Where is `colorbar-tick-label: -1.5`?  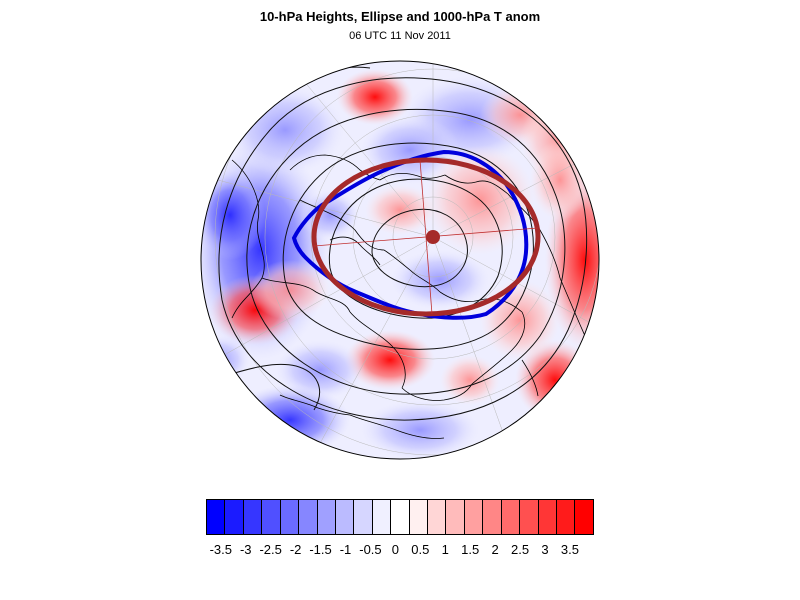
colorbar-tick-label: -1.5 is located at coordinates (320, 549).